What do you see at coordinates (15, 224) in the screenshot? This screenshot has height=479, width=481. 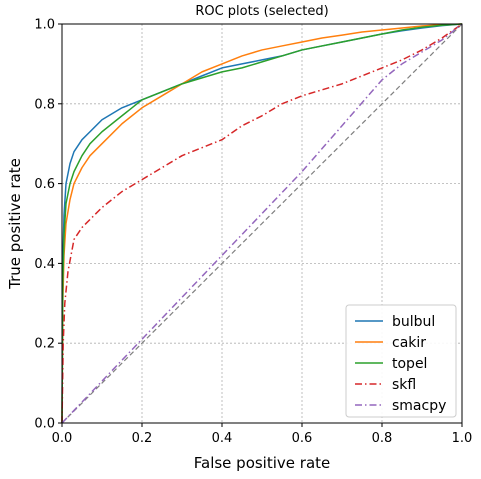 I see `y-axis-label: True positive rate` at bounding box center [15, 224].